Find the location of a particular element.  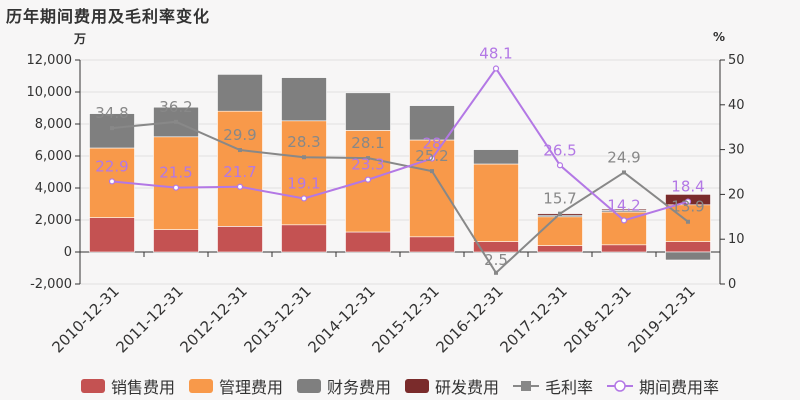

data-label-period: 48.1 is located at coordinates (495, 54).